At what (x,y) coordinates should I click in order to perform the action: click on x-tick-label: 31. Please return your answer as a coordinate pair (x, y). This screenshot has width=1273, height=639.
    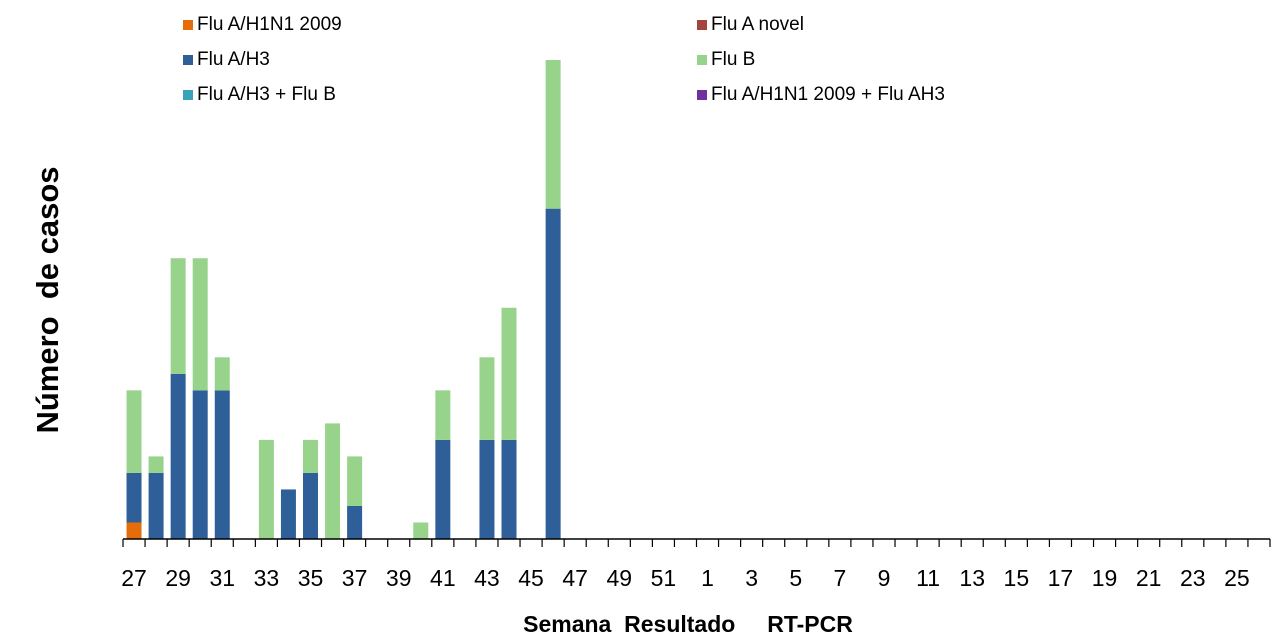
    Looking at the image, I should click on (222, 578).